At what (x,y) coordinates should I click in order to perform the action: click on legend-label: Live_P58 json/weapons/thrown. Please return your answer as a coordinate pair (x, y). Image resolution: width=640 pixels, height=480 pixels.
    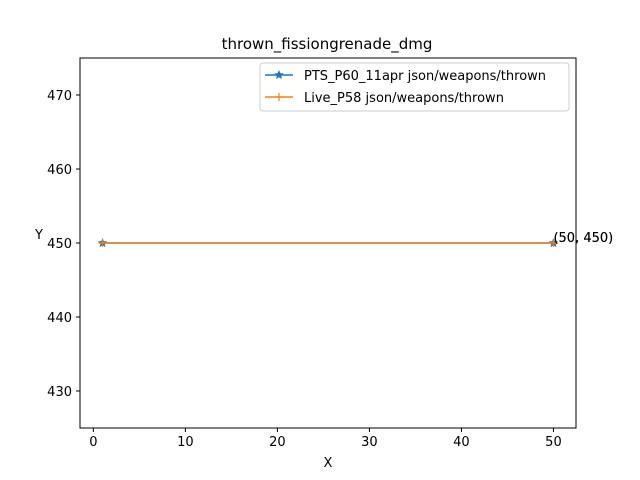
    Looking at the image, I should click on (404, 98).